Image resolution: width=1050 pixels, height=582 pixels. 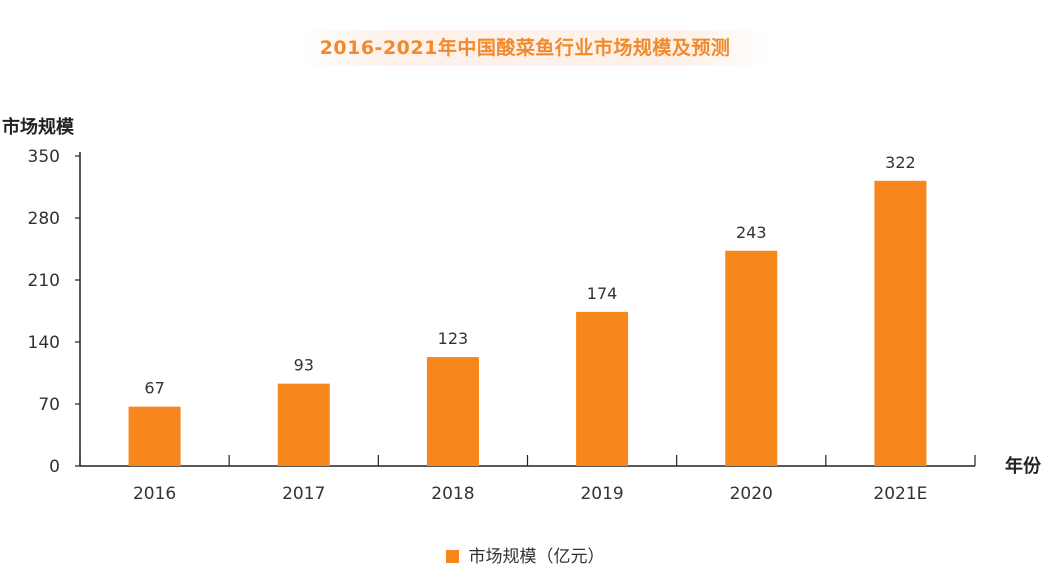 What do you see at coordinates (900, 162) in the screenshot?
I see `data-label: 322` at bounding box center [900, 162].